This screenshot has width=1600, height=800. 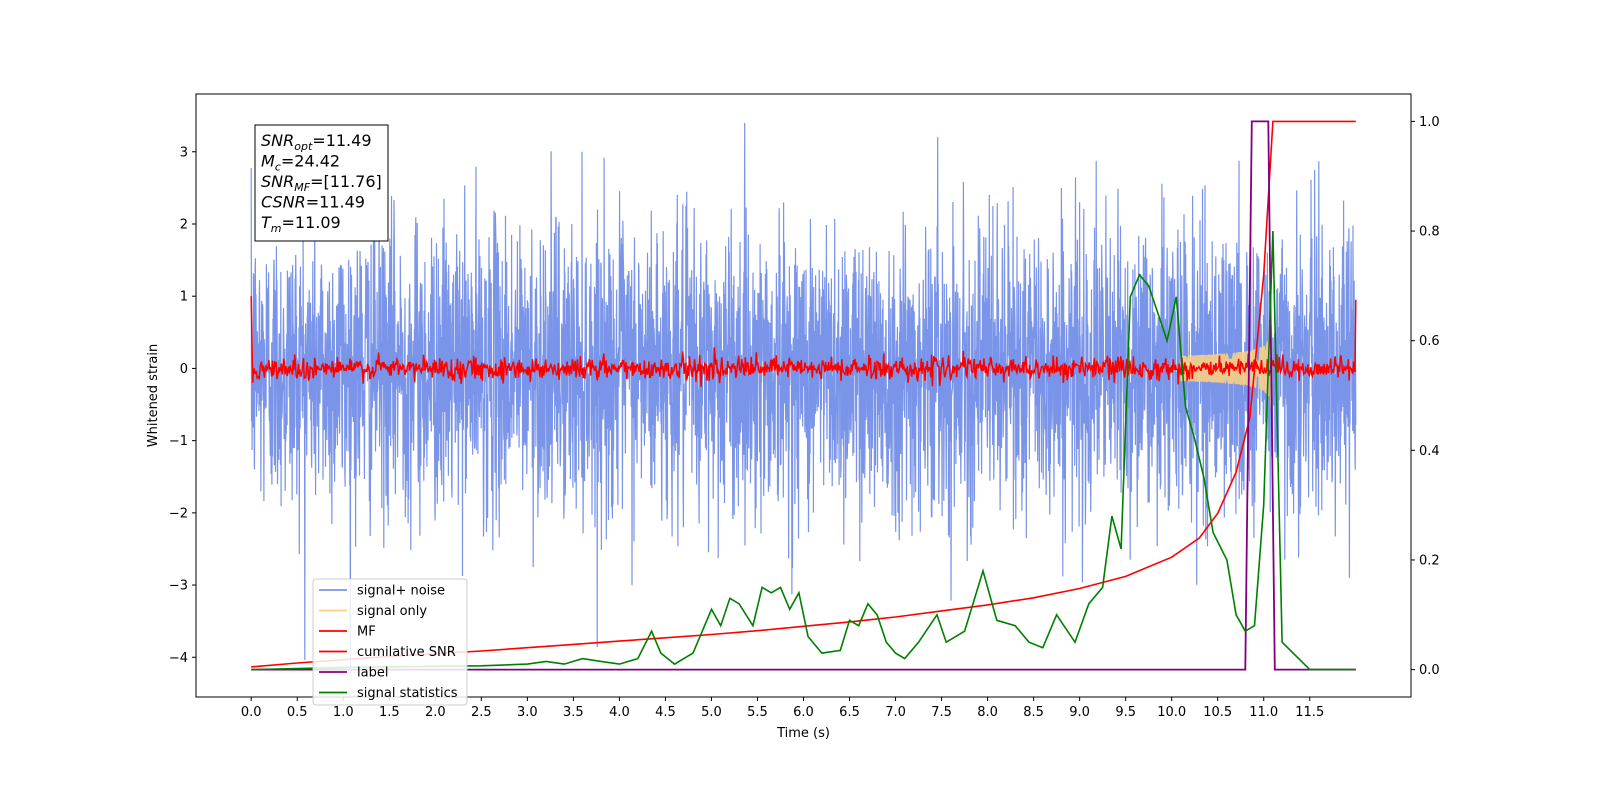 What do you see at coordinates (1429, 232) in the screenshot?
I see `y-right-tick-label: 0.8` at bounding box center [1429, 232].